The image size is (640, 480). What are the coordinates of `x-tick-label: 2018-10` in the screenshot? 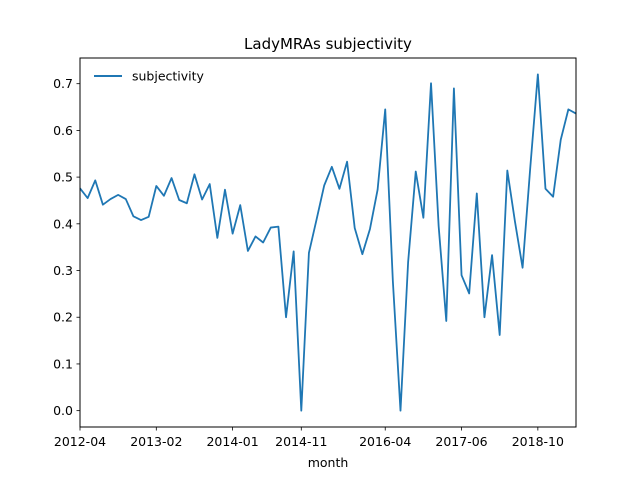 It's located at (538, 441).